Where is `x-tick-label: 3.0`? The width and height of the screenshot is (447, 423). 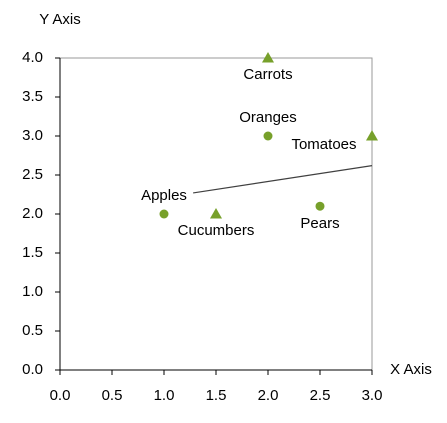
x-tick-label: 3.0 is located at coordinates (372, 395).